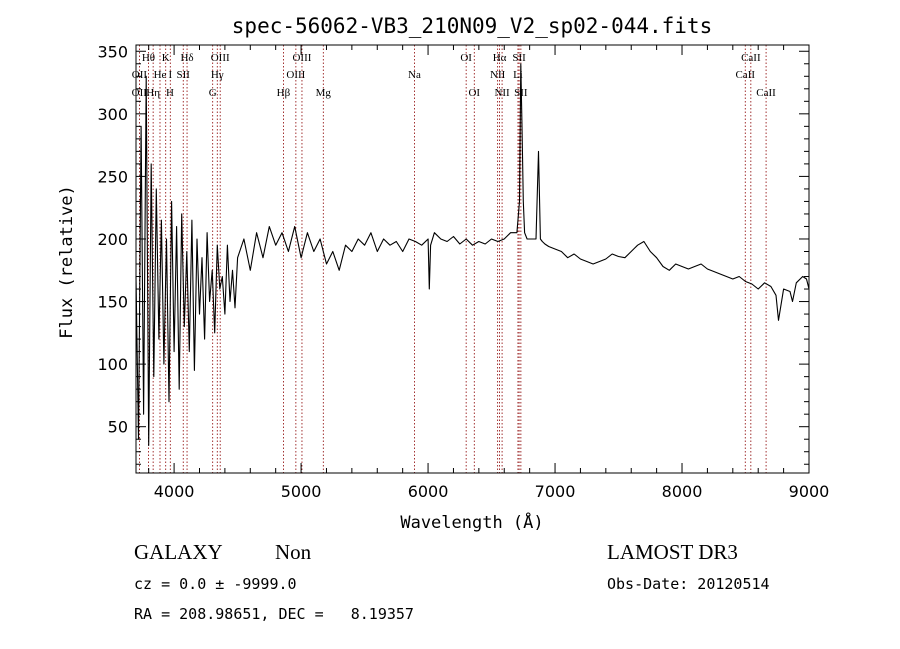 The image size is (900, 649). I want to click on y-tick-label: 200, so click(112, 239).